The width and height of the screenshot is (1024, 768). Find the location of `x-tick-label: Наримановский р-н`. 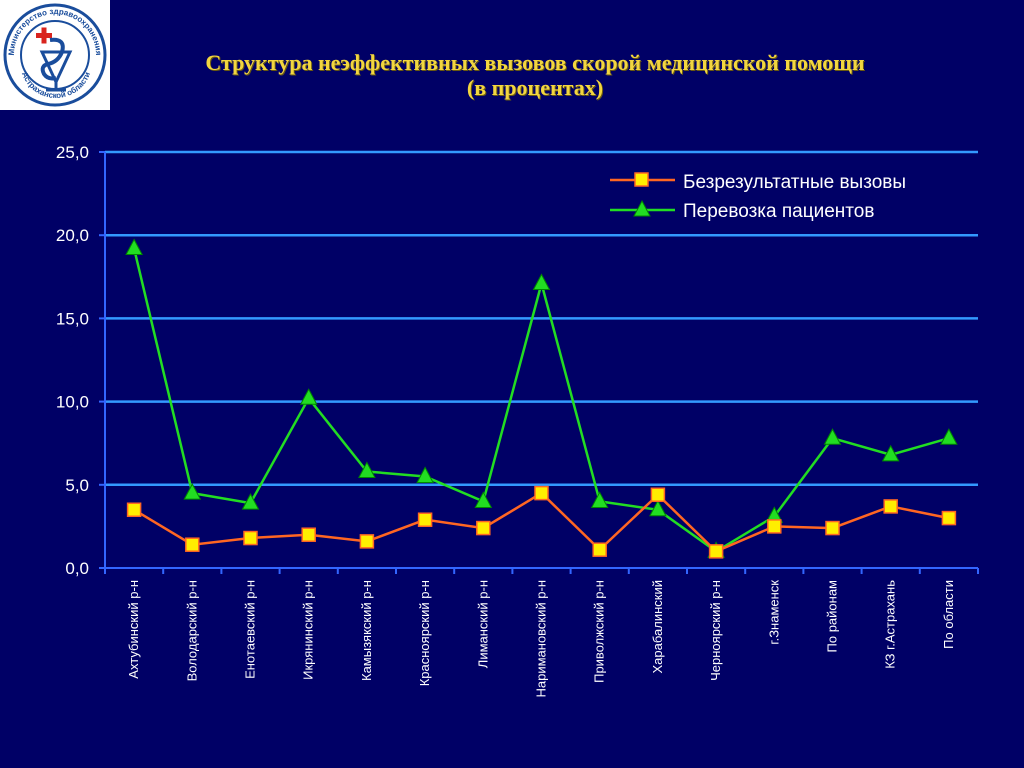

x-tick-label: Наримановский р-н is located at coordinates (541, 639).